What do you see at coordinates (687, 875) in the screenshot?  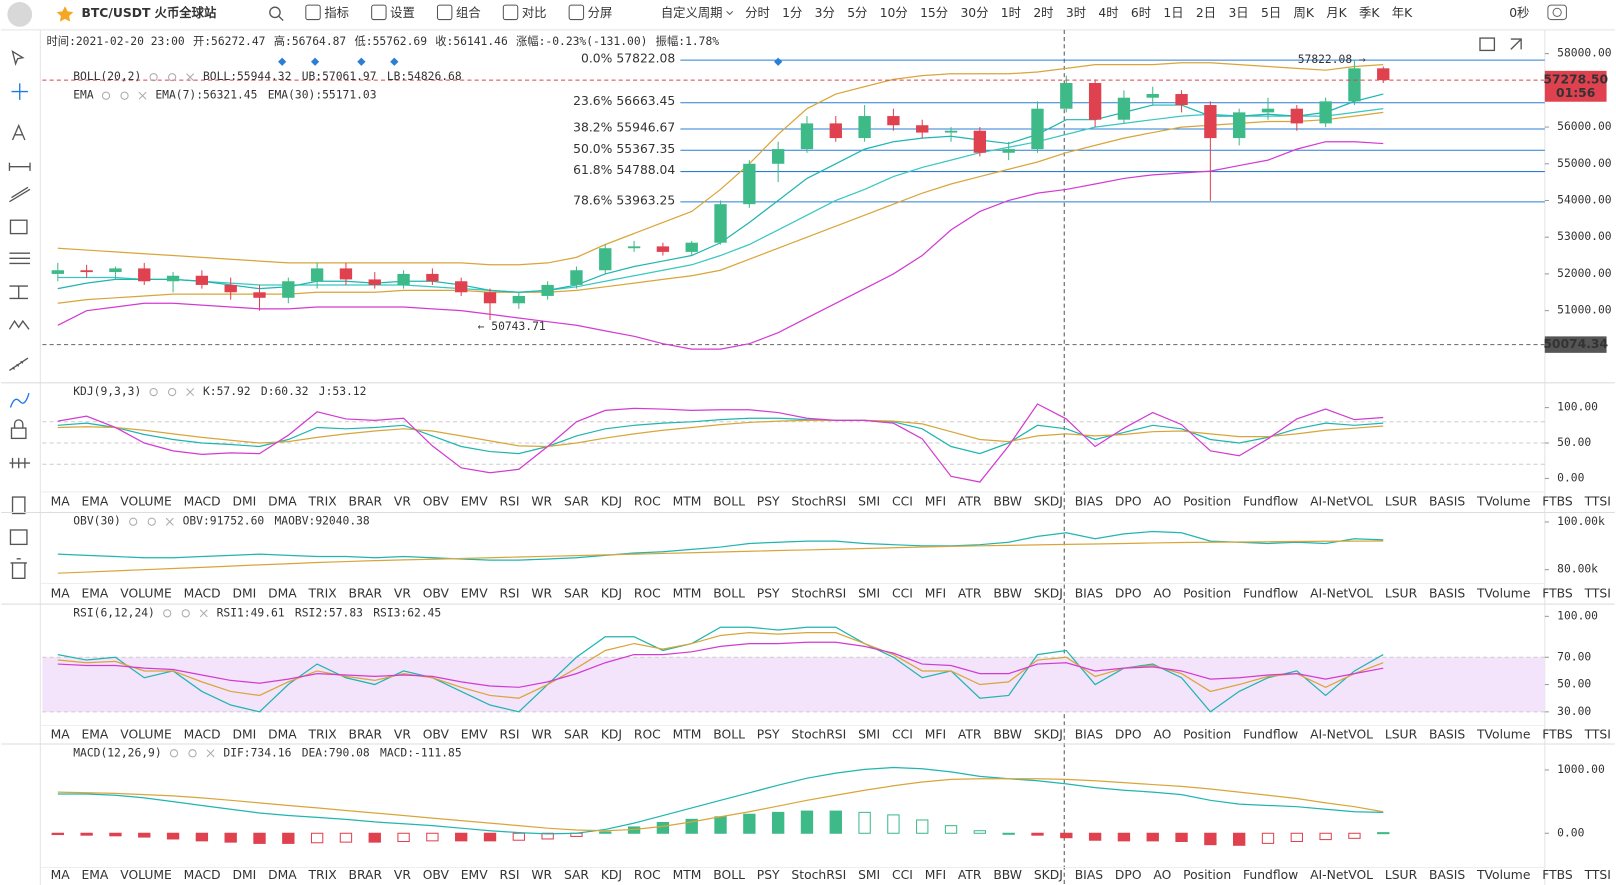 I see `indicator-tab: MTM` at bounding box center [687, 875].